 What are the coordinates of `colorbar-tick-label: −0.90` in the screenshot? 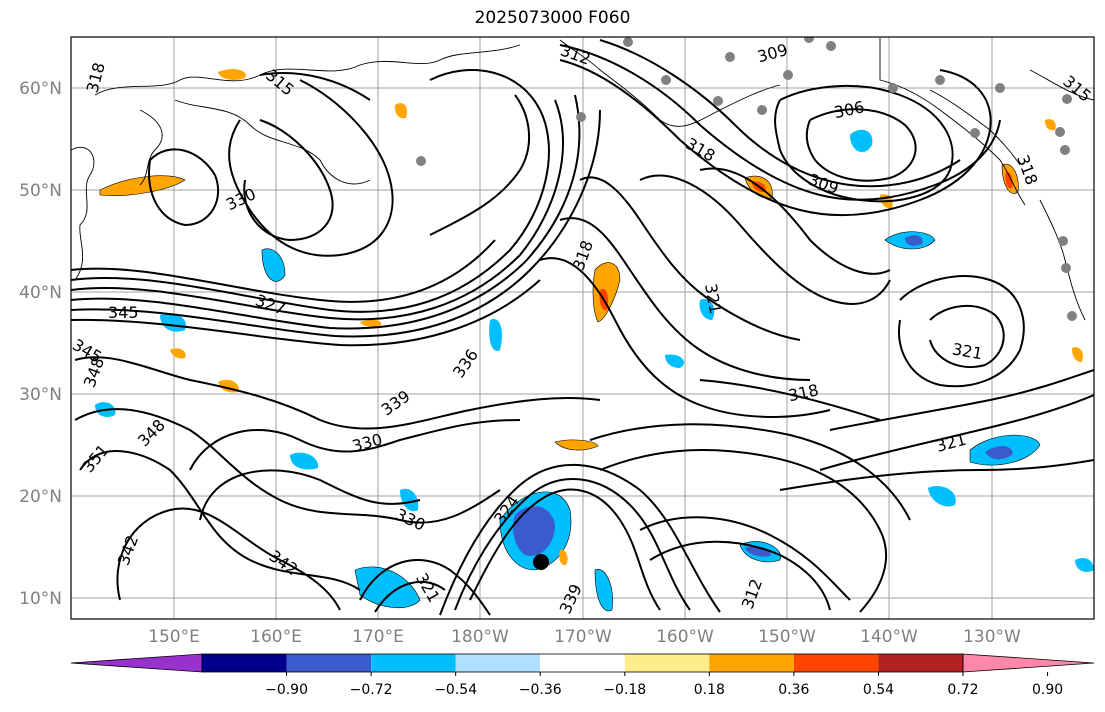 It's located at (286, 690).